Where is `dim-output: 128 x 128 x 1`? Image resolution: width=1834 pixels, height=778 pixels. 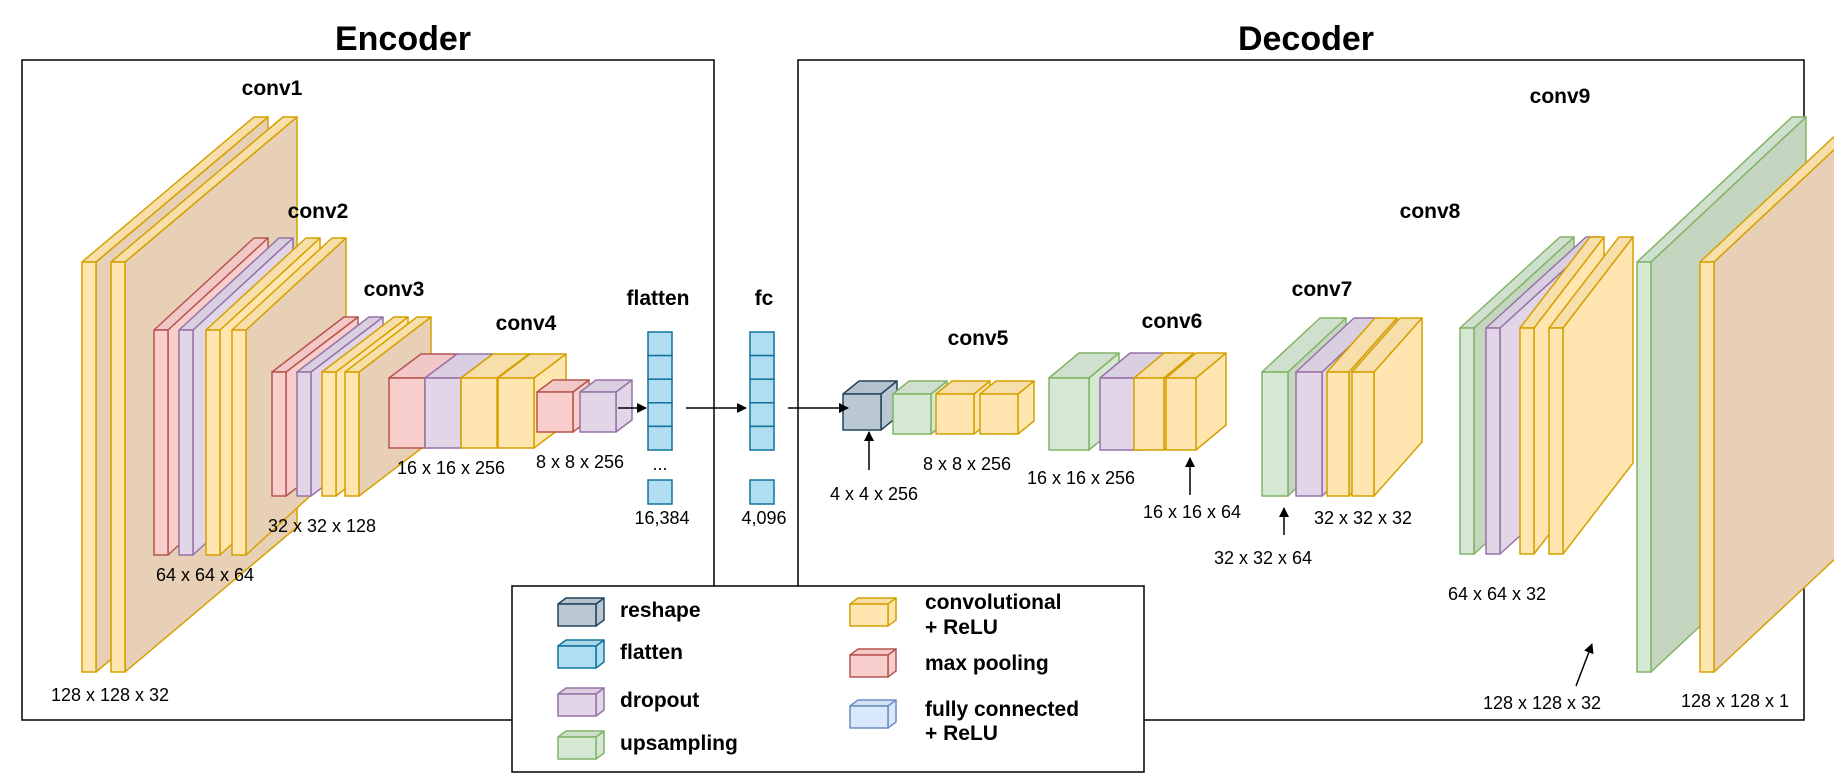 dim-output: 128 x 128 x 1 is located at coordinates (1735, 701).